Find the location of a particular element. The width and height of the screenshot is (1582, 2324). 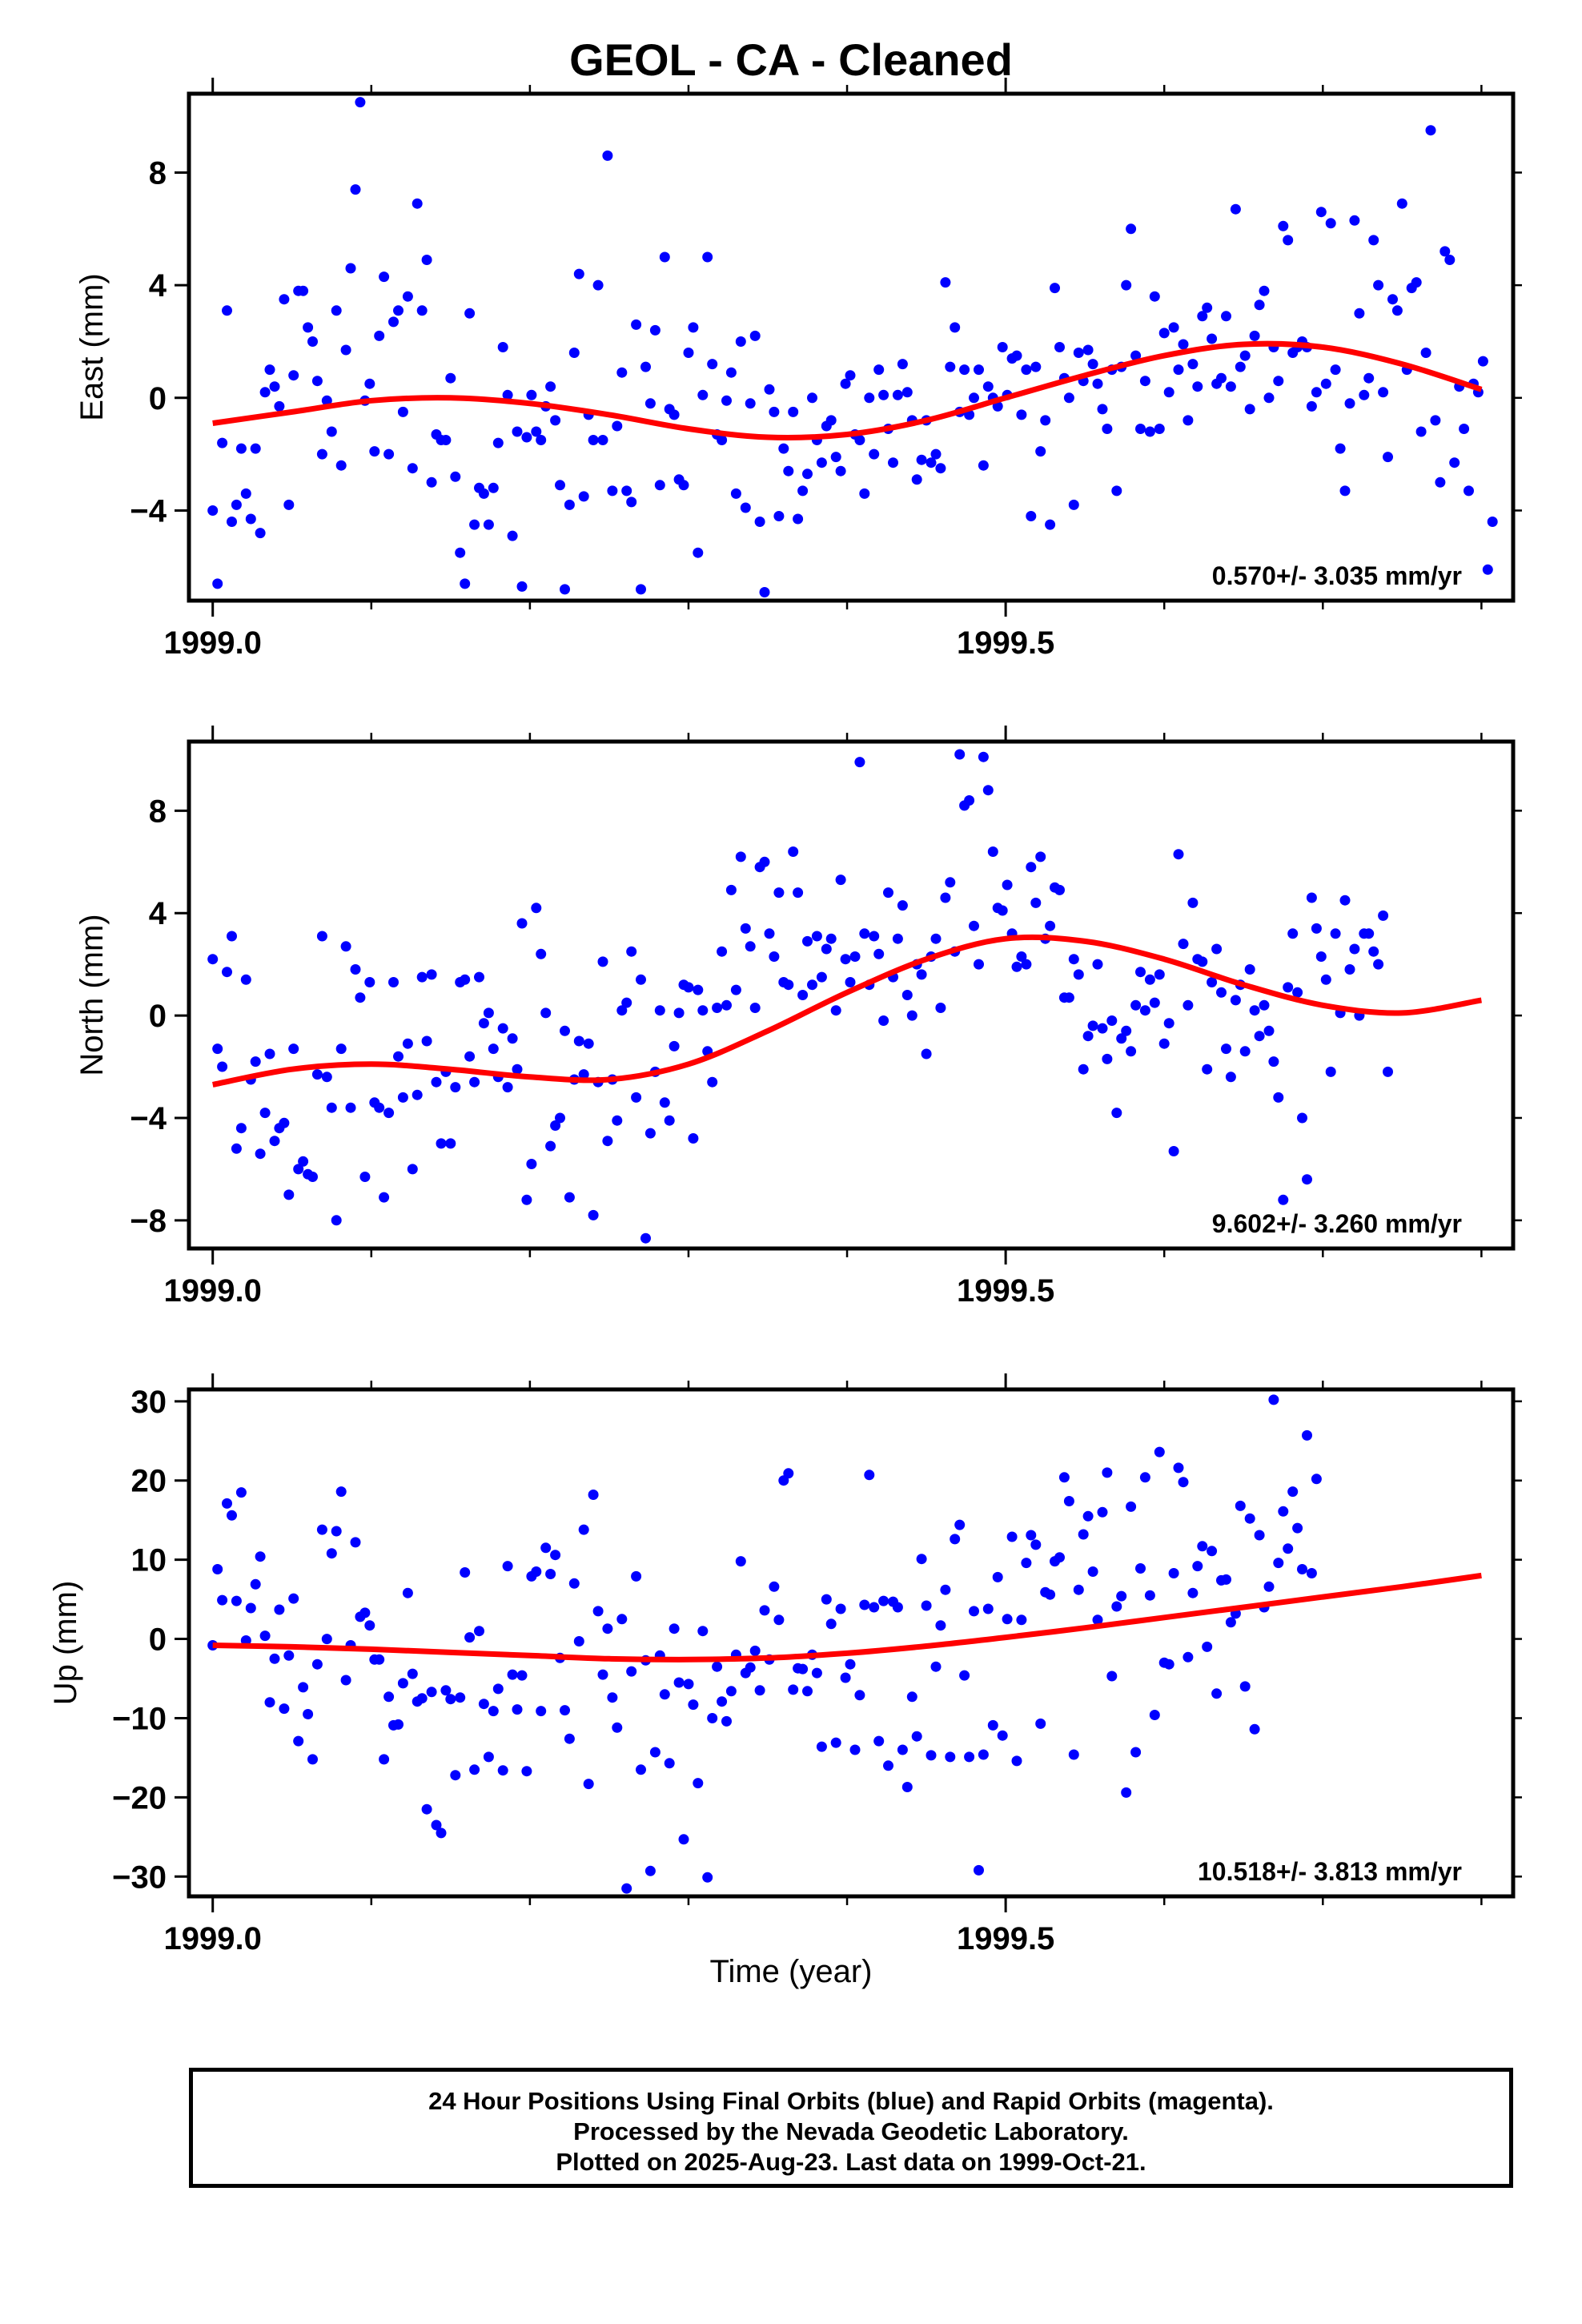

north-x-tick-label: 1999.0 is located at coordinates (213, 1291).